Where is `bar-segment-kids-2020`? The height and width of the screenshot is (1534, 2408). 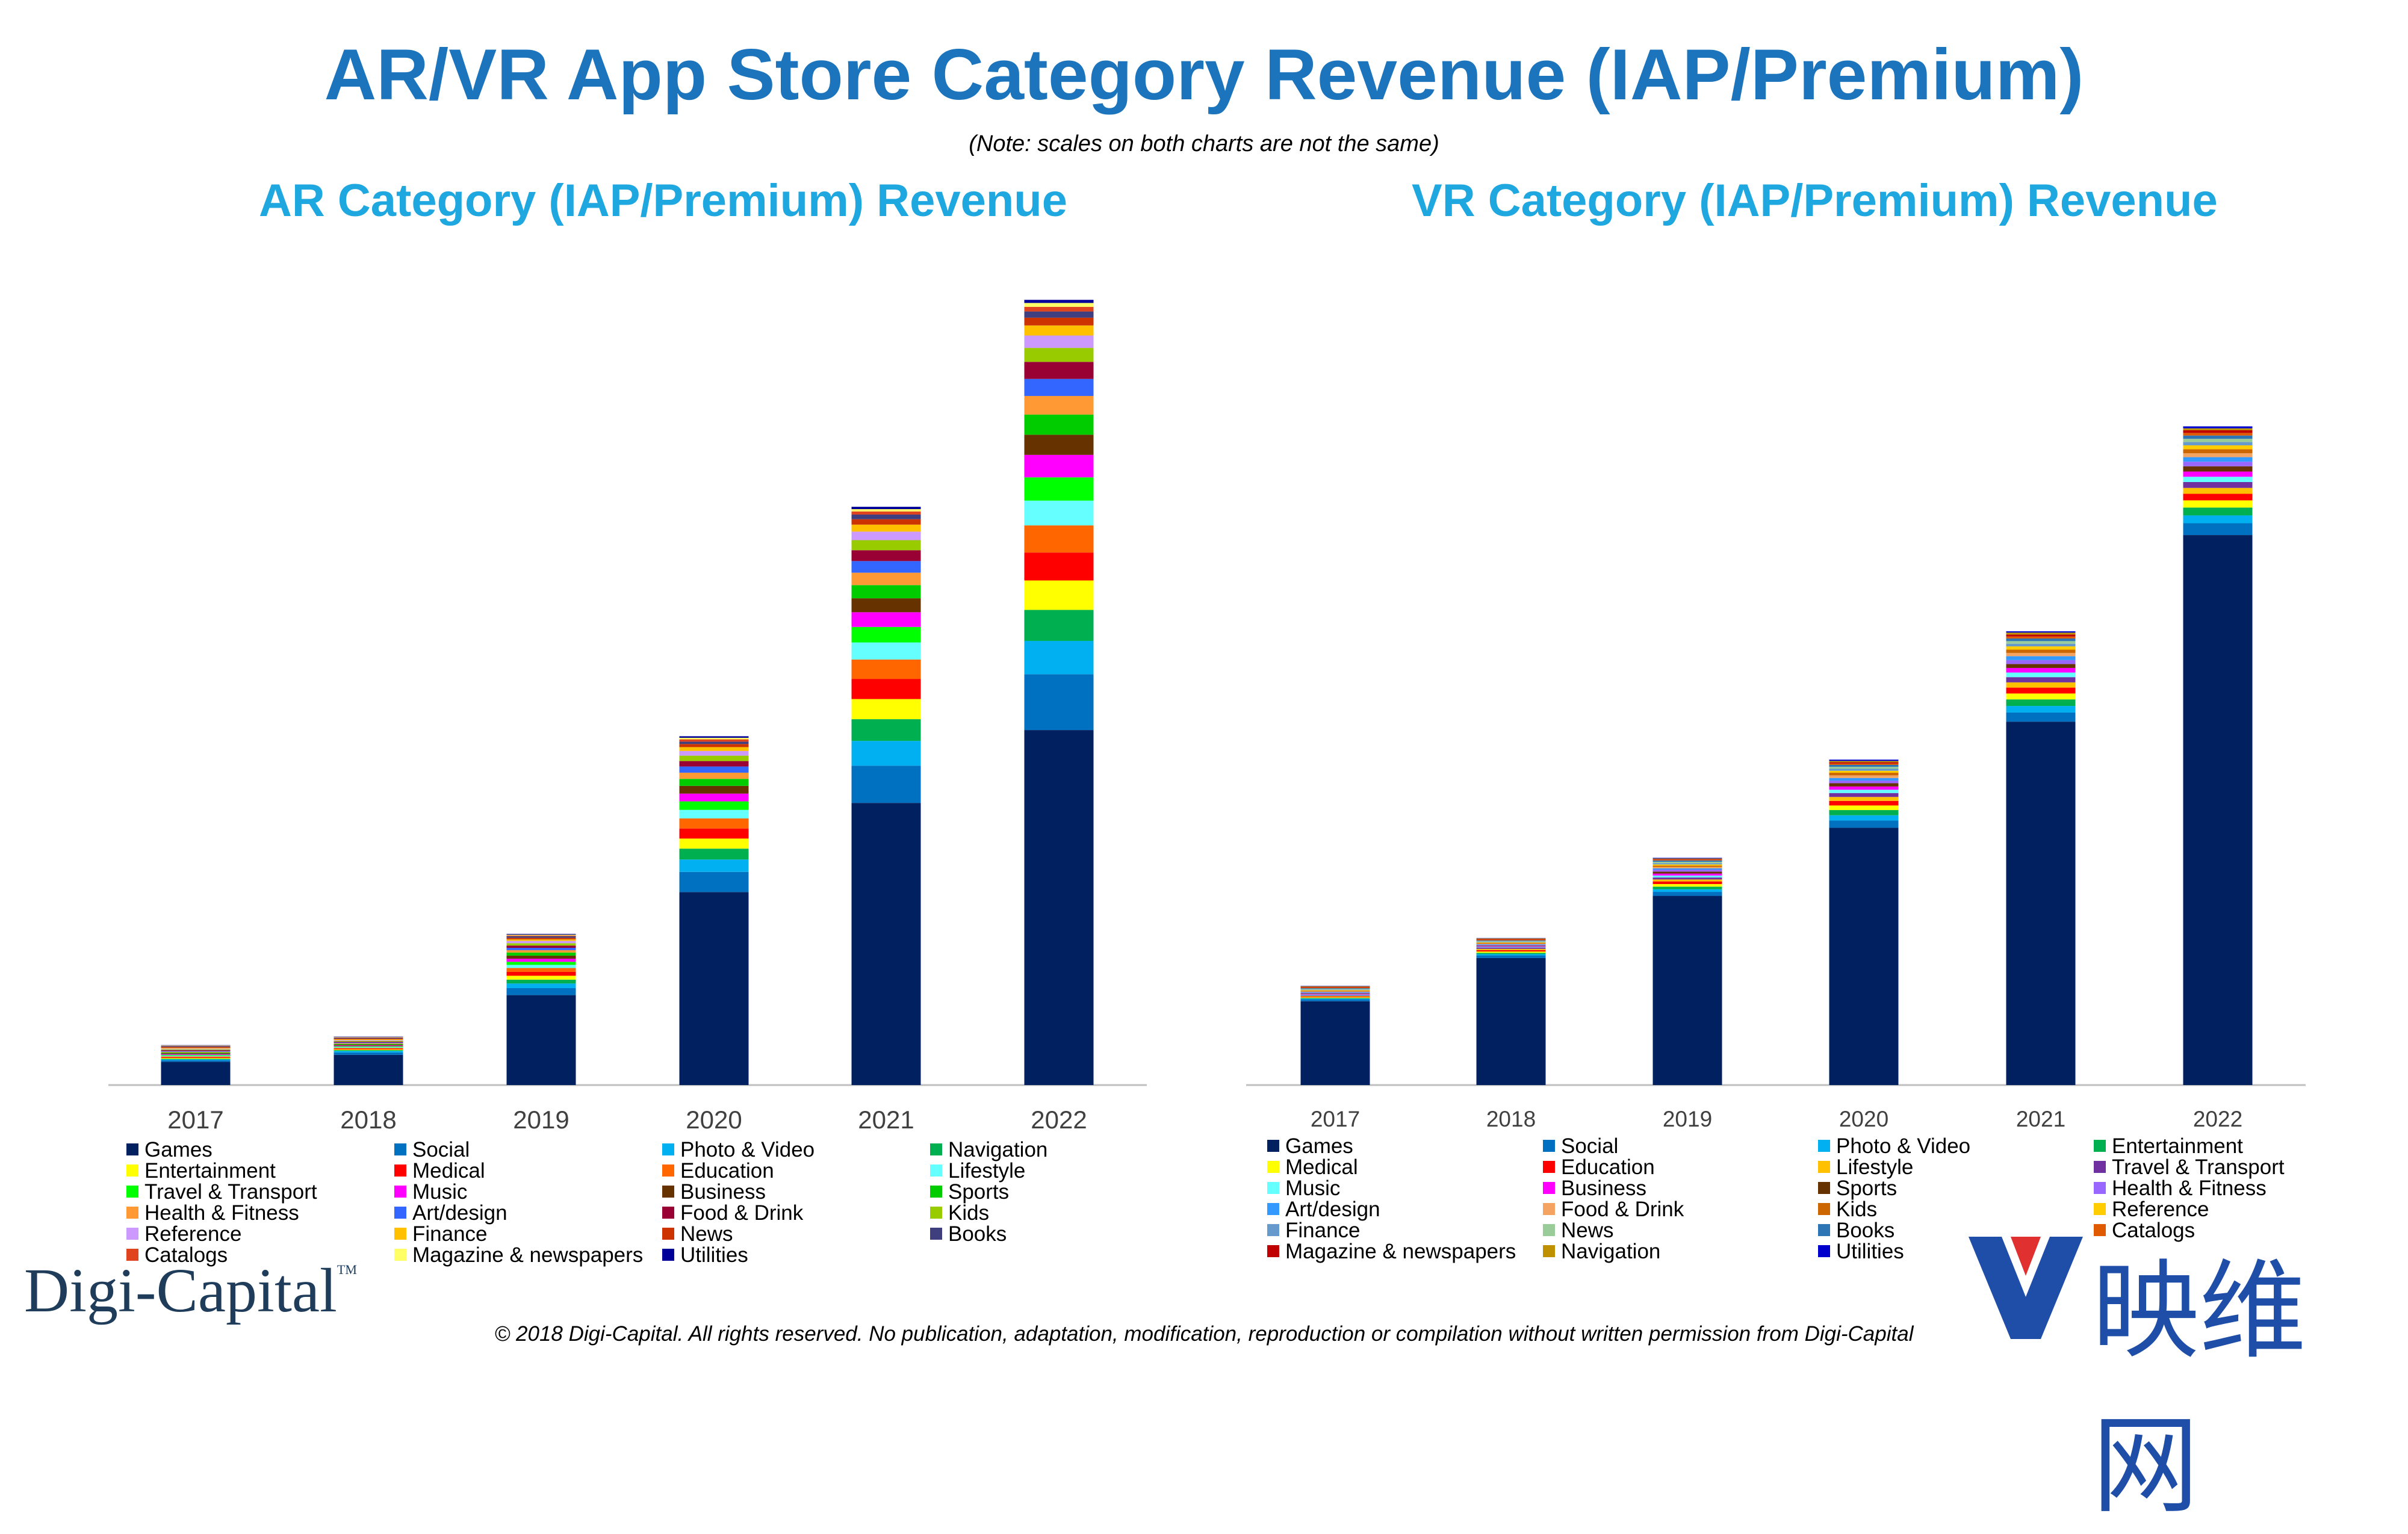
bar-segment-kids-2020 is located at coordinates (714, 758).